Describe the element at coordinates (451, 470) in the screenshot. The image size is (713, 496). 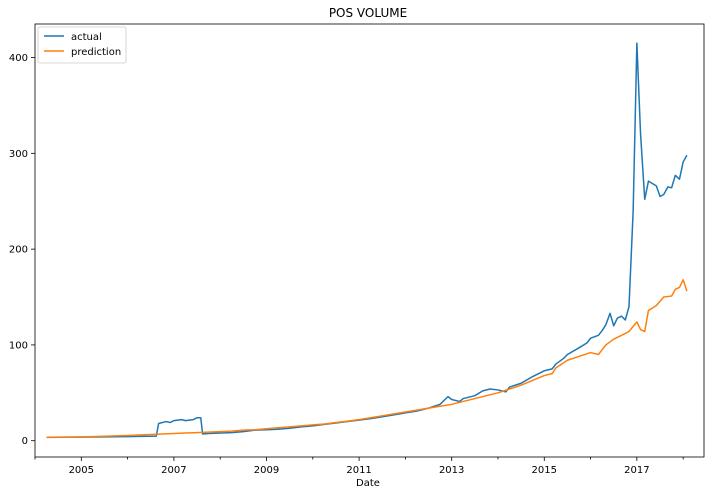
I see `x-tick-label: 2013` at that location.